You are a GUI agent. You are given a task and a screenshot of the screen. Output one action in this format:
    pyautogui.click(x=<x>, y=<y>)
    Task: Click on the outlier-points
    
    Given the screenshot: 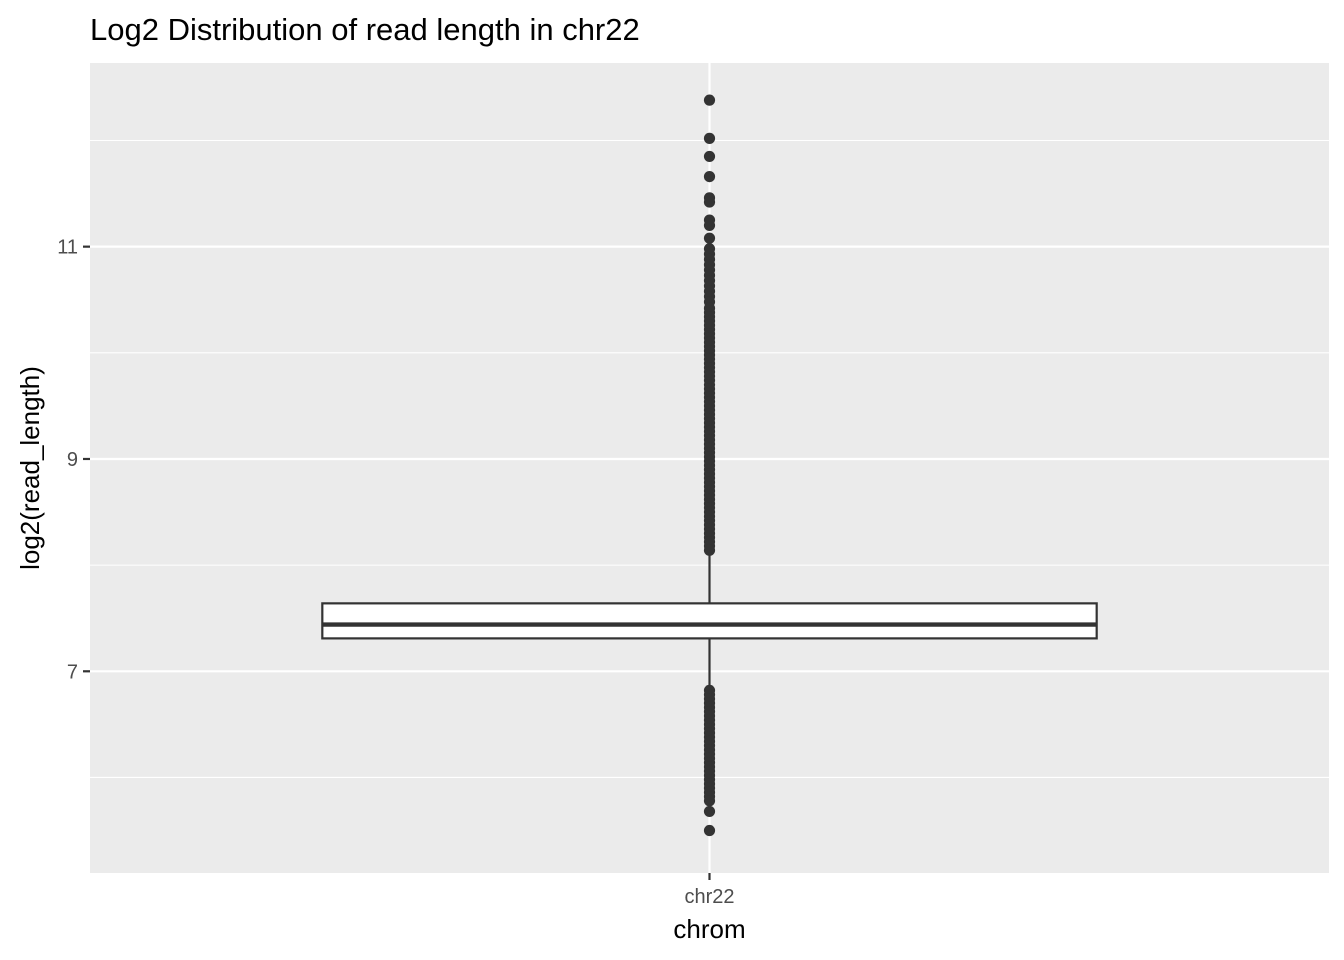 What is the action you would take?
    pyautogui.click(x=709, y=465)
    